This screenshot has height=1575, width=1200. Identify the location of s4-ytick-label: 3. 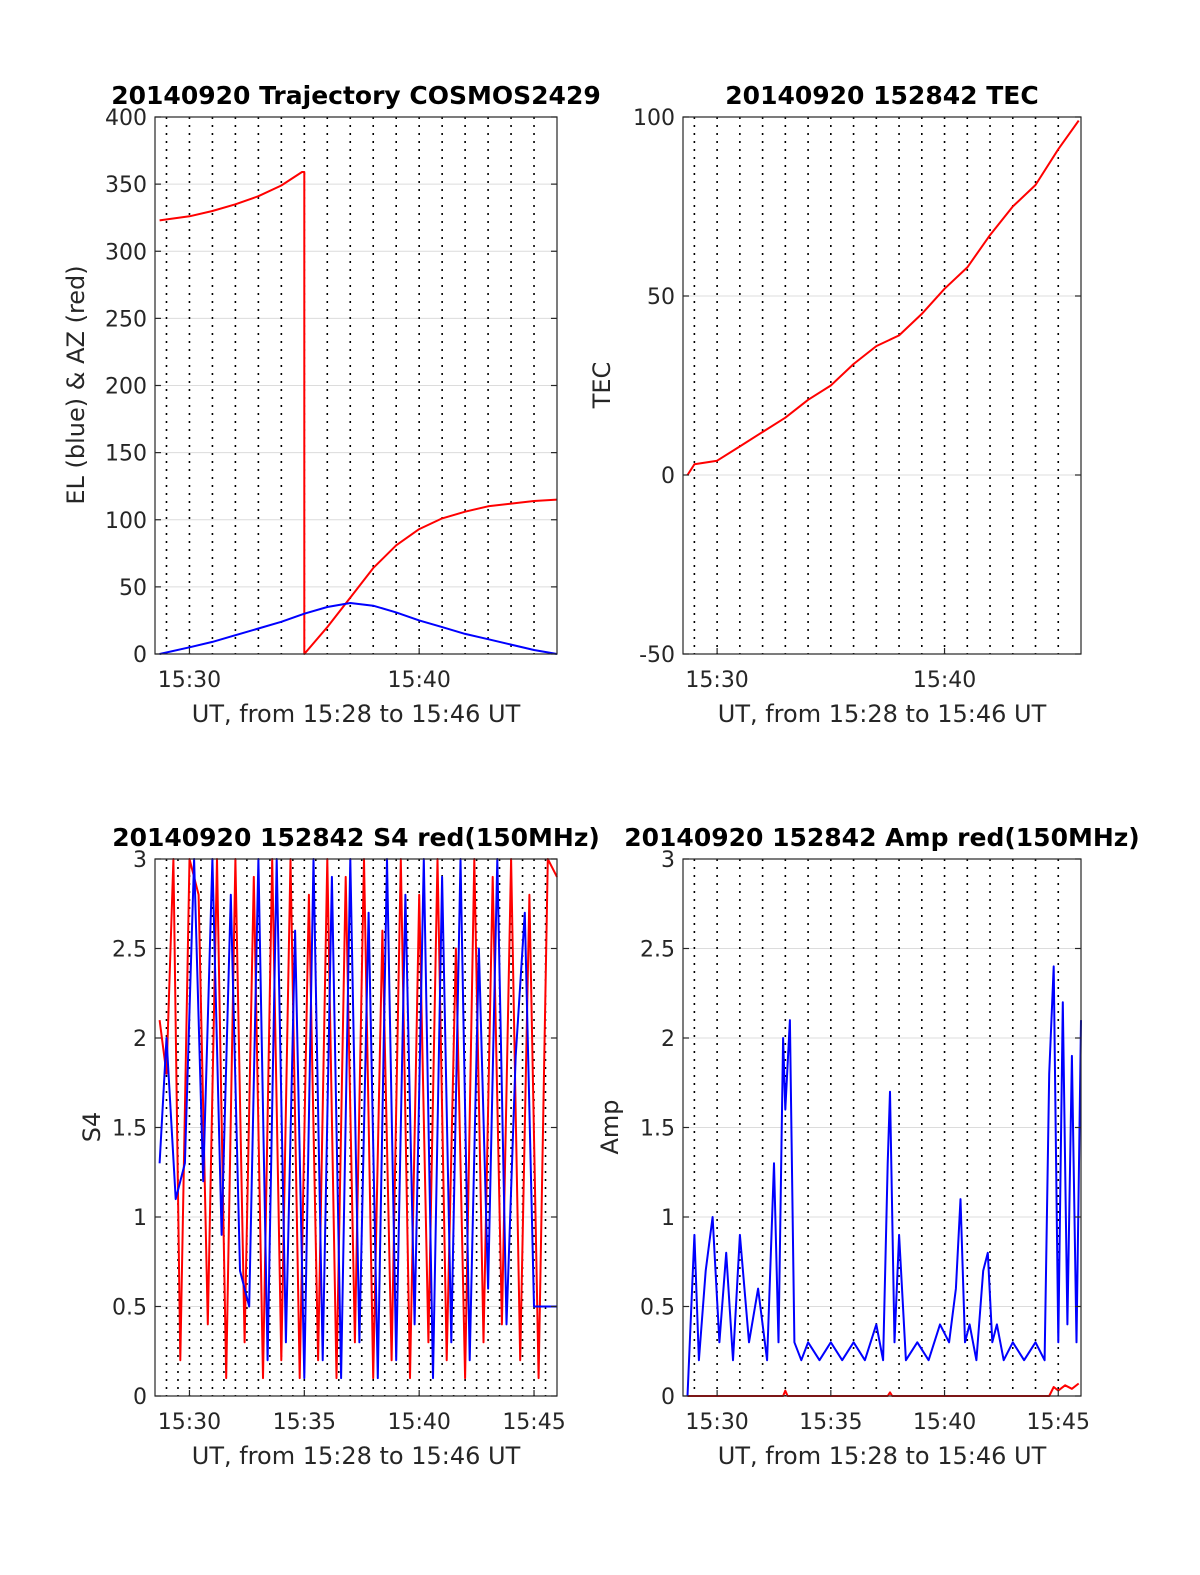
(140, 860).